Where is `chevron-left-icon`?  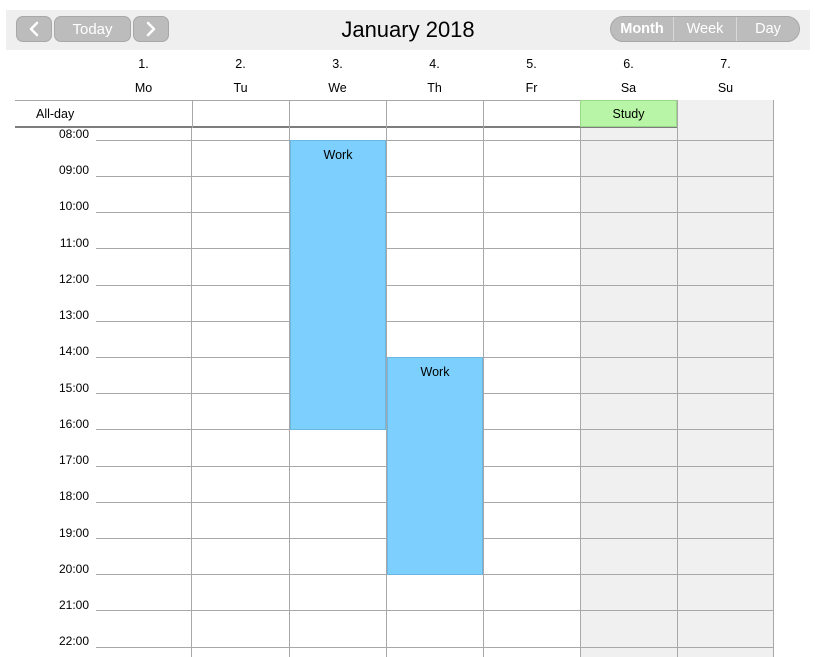
chevron-left-icon is located at coordinates (34, 29).